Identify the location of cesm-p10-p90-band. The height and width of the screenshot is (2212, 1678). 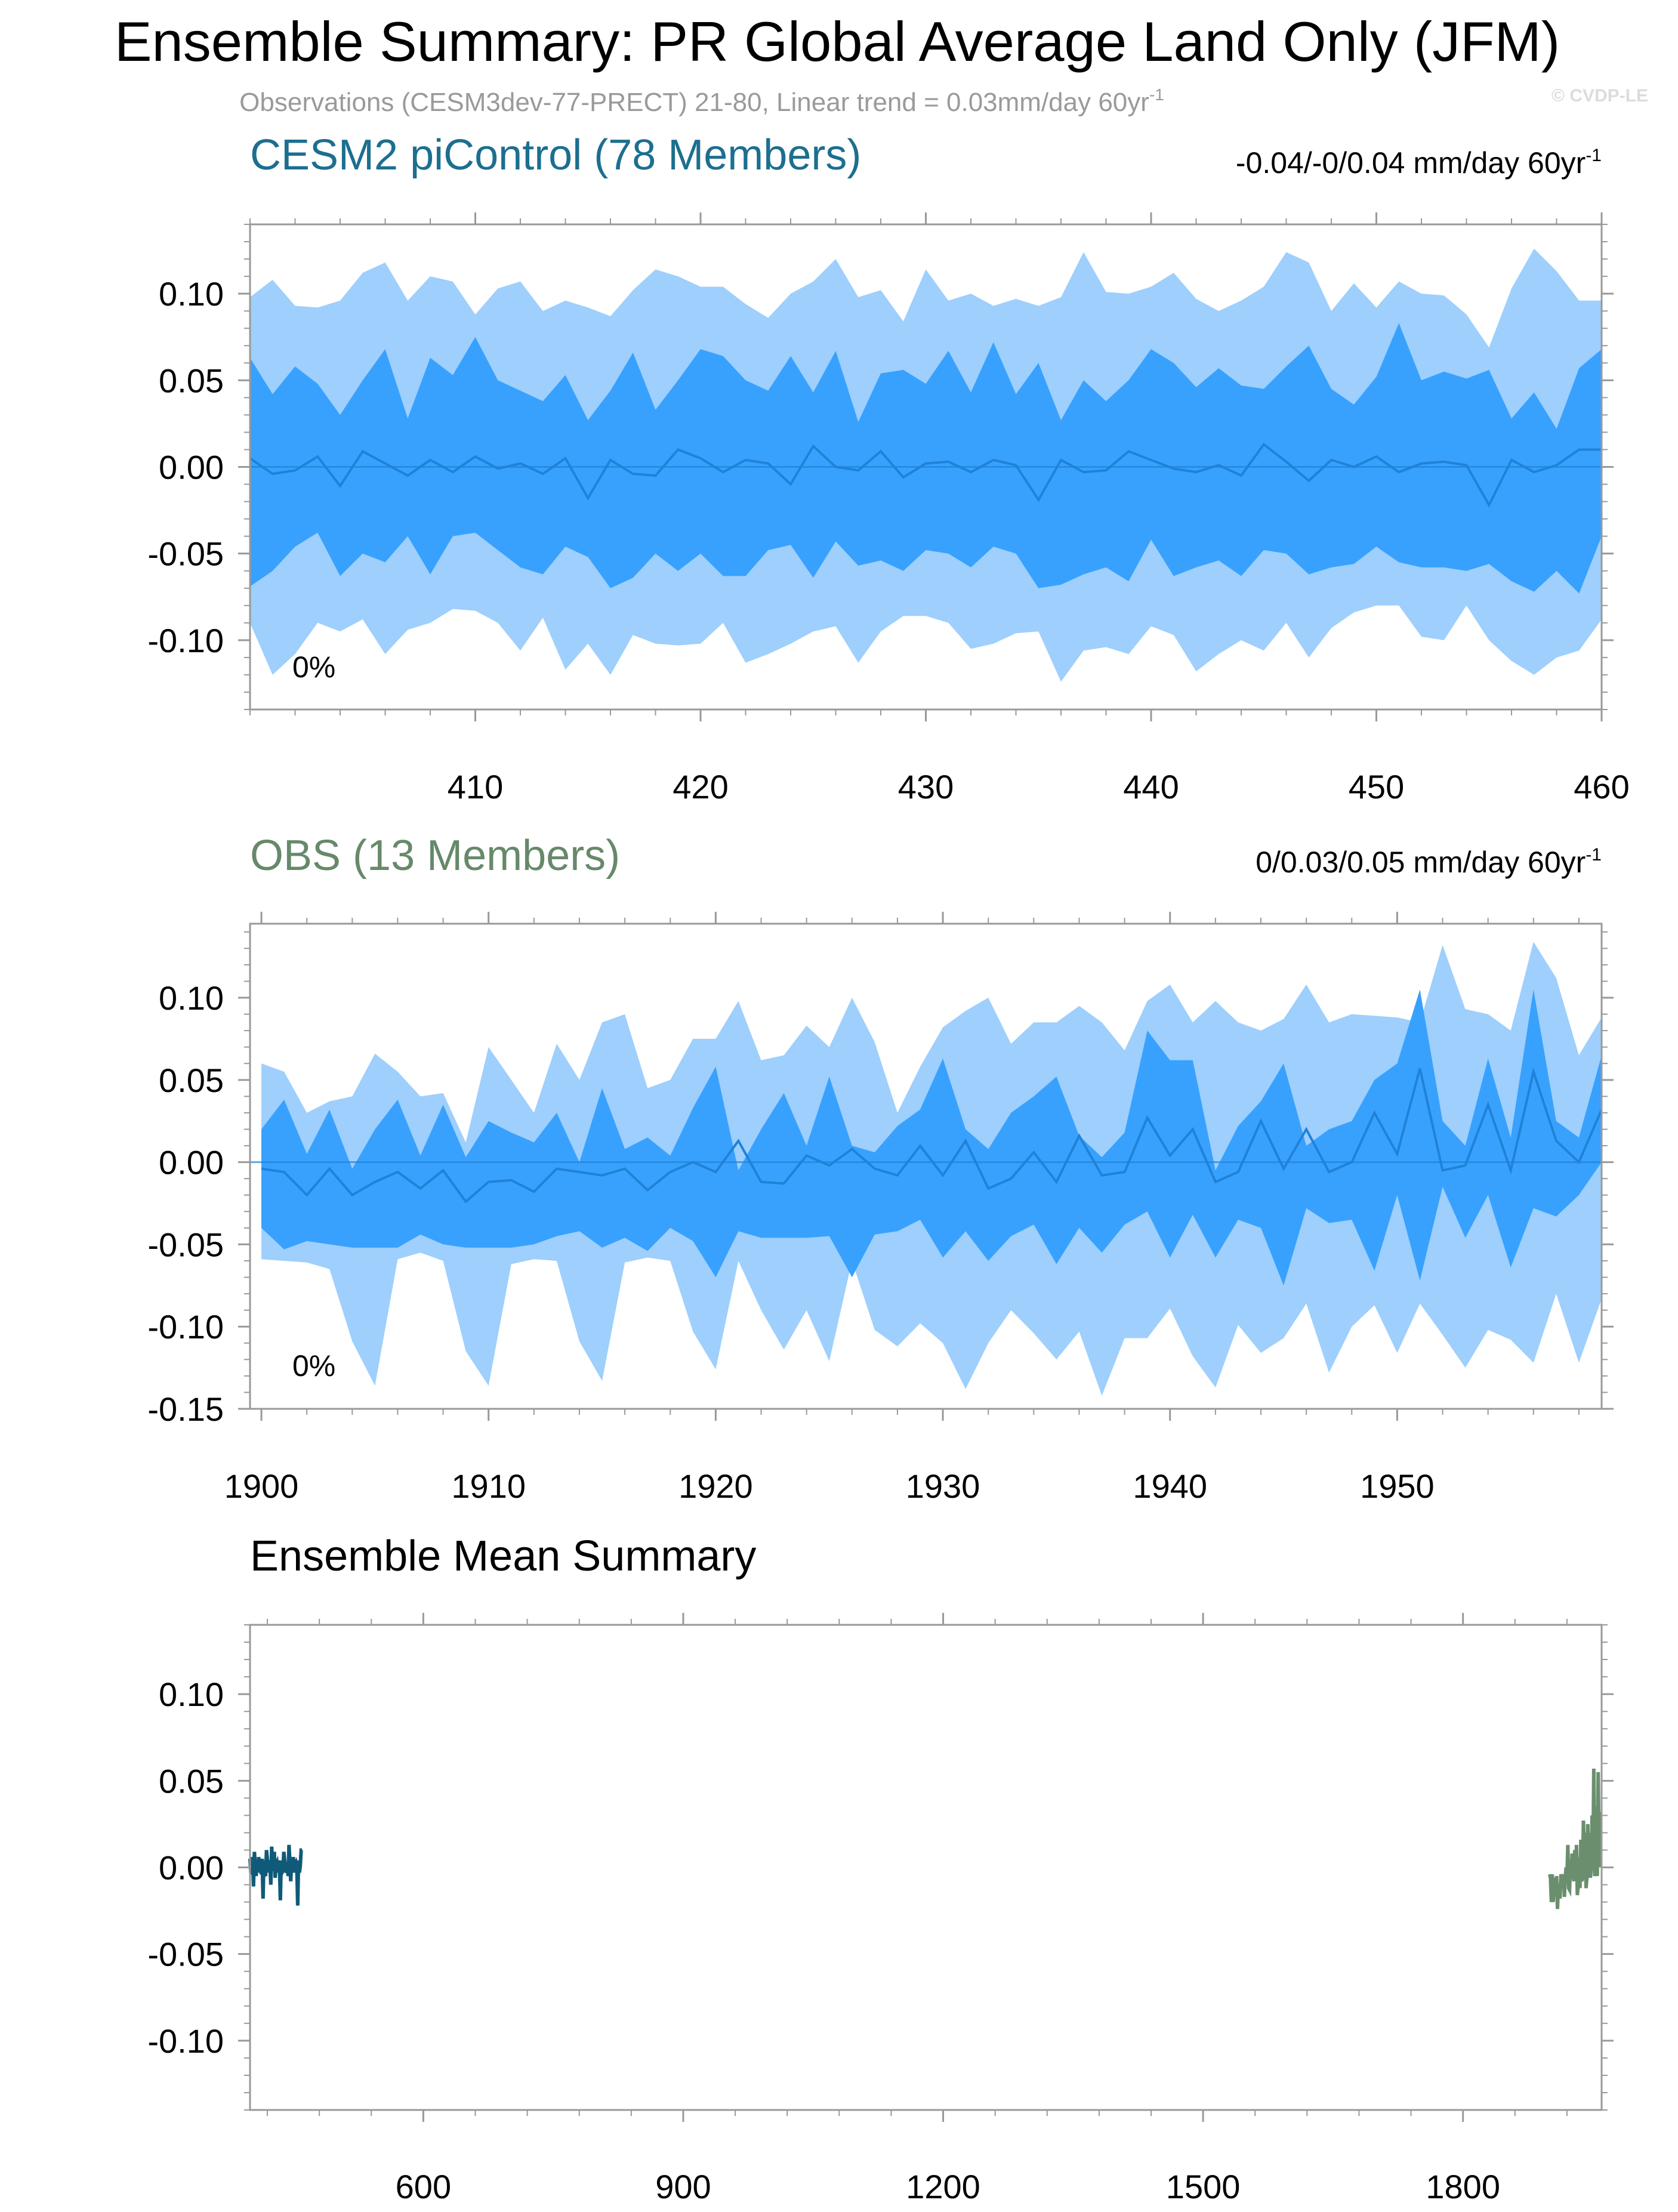
(926, 458).